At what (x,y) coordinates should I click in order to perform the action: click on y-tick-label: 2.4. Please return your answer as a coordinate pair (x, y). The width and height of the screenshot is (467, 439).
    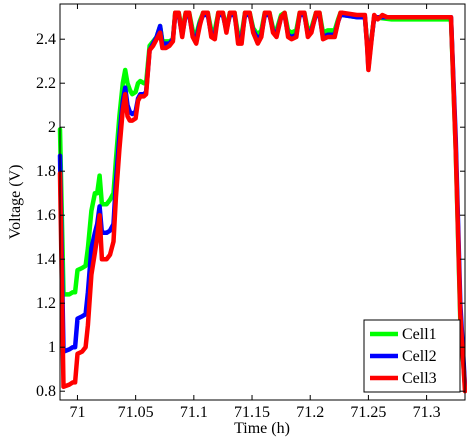
    Looking at the image, I should click on (46, 39).